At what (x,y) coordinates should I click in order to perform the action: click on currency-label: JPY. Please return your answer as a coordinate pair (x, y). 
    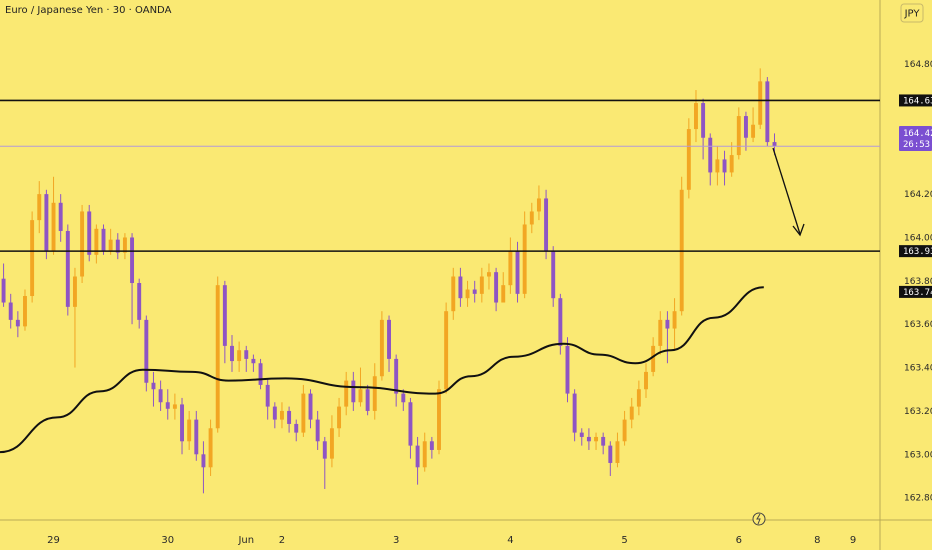
    Looking at the image, I should click on (912, 14).